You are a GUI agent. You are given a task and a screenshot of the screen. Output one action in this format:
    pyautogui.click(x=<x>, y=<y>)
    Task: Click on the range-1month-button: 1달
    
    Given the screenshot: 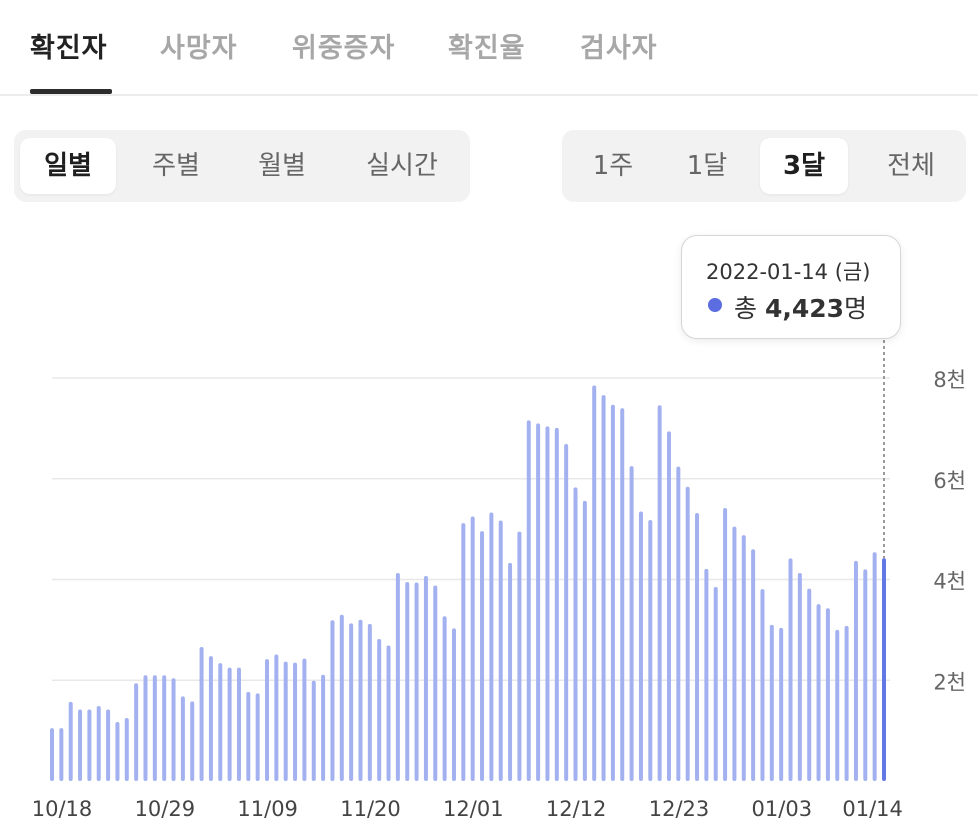 What is the action you would take?
    pyautogui.click(x=707, y=166)
    